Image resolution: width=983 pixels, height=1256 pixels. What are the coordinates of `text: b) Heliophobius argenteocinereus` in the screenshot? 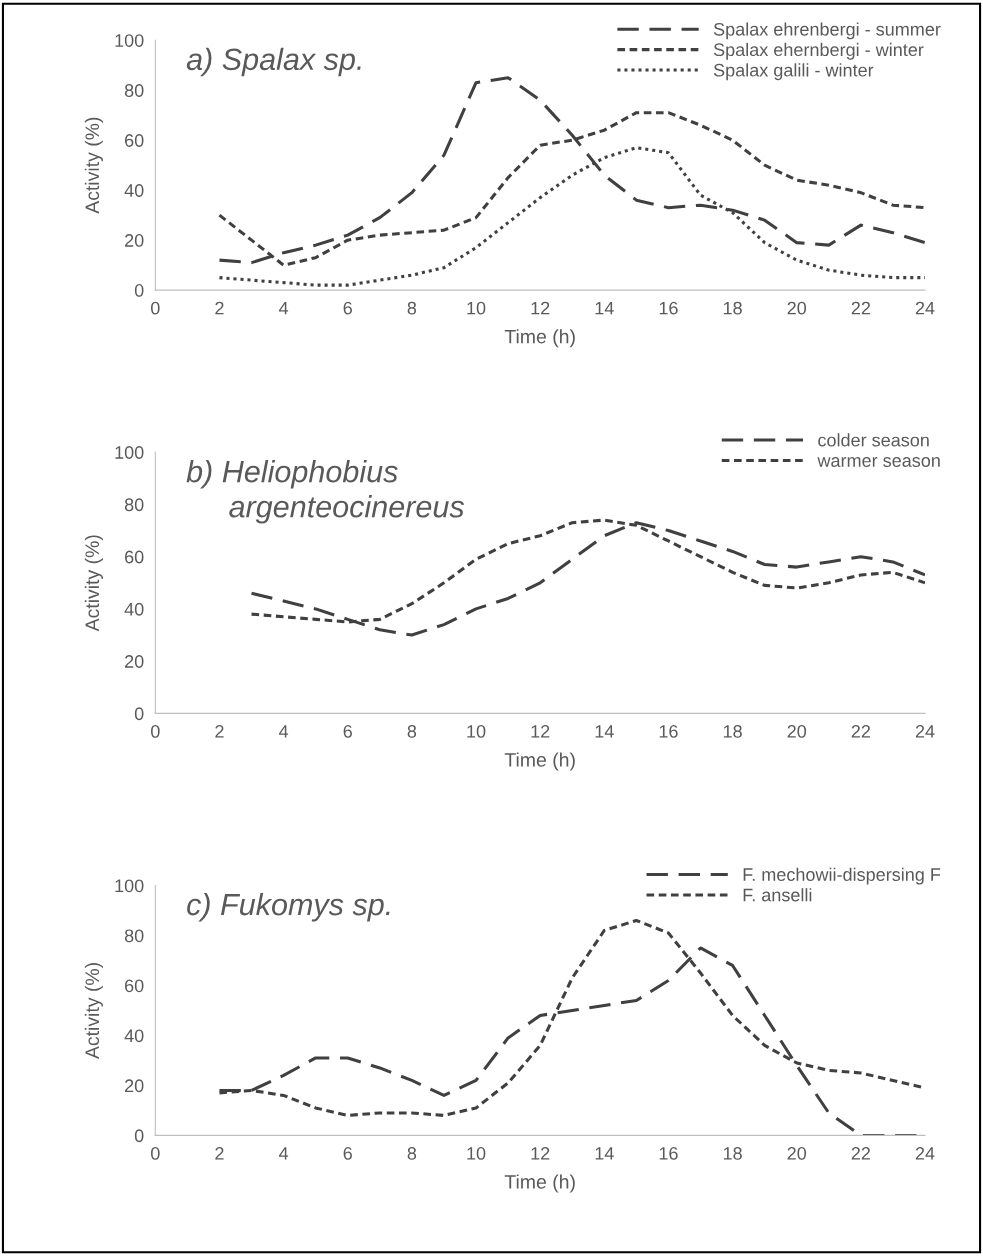 It's located at (325, 492).